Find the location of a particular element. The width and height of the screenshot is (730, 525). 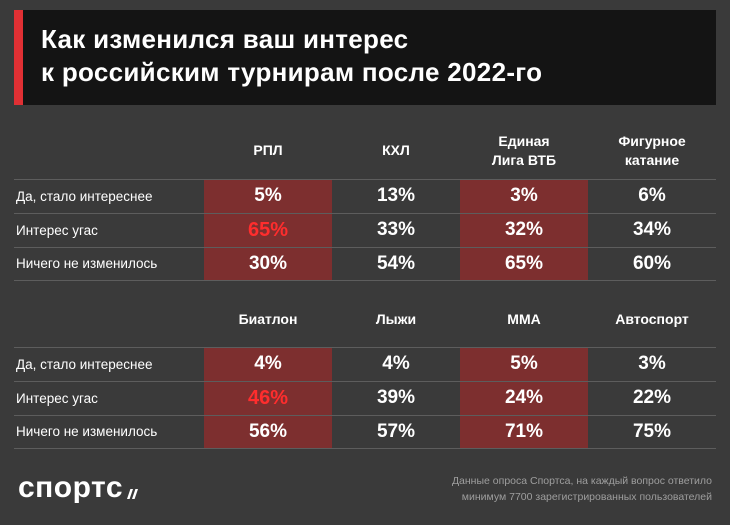

value-cell: 75% is located at coordinates (652, 431).